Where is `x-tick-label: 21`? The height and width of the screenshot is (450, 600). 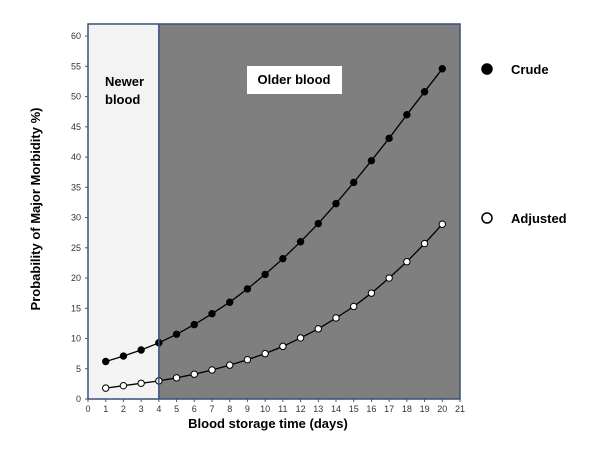
x-tick-label: 21 is located at coordinates (460, 409).